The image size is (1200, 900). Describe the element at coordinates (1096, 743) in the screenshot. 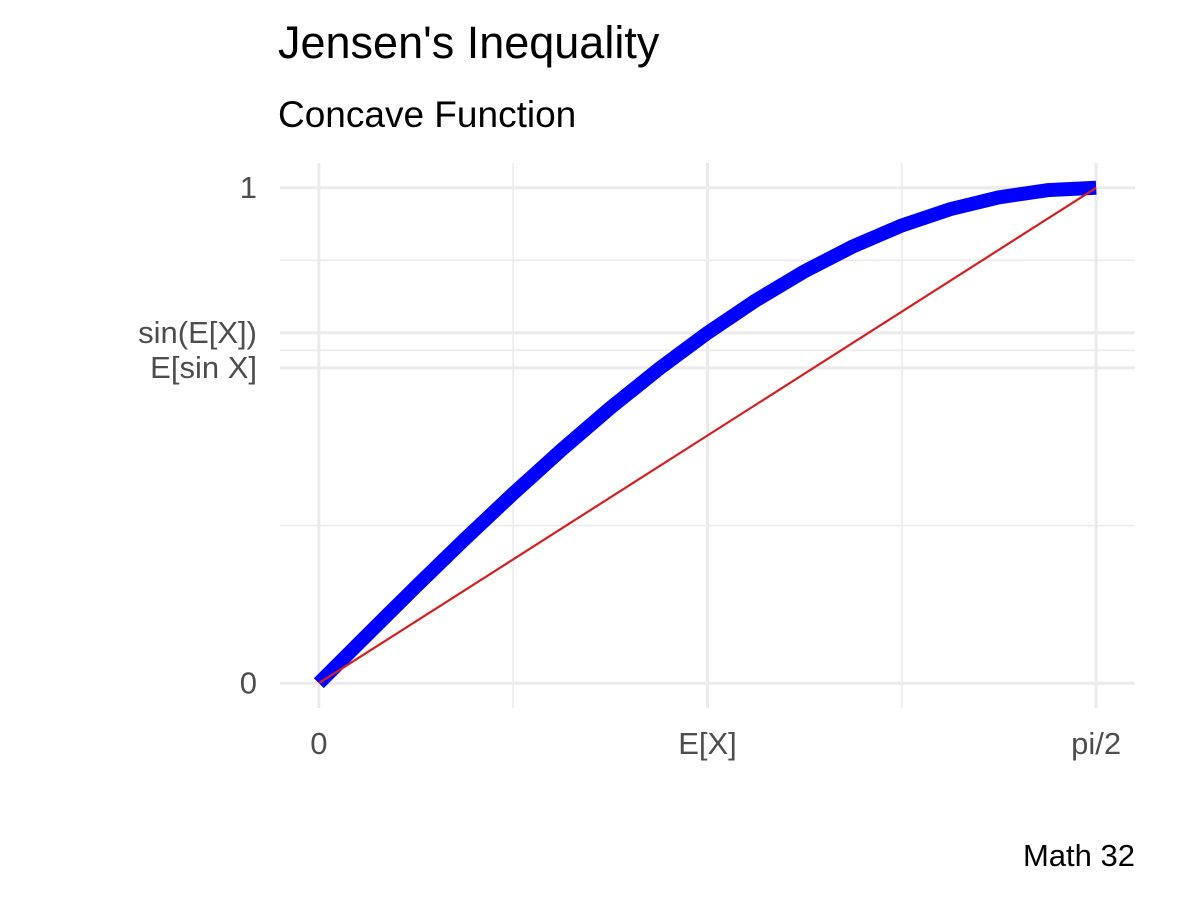

I see `x-tick-label: pi/2` at that location.